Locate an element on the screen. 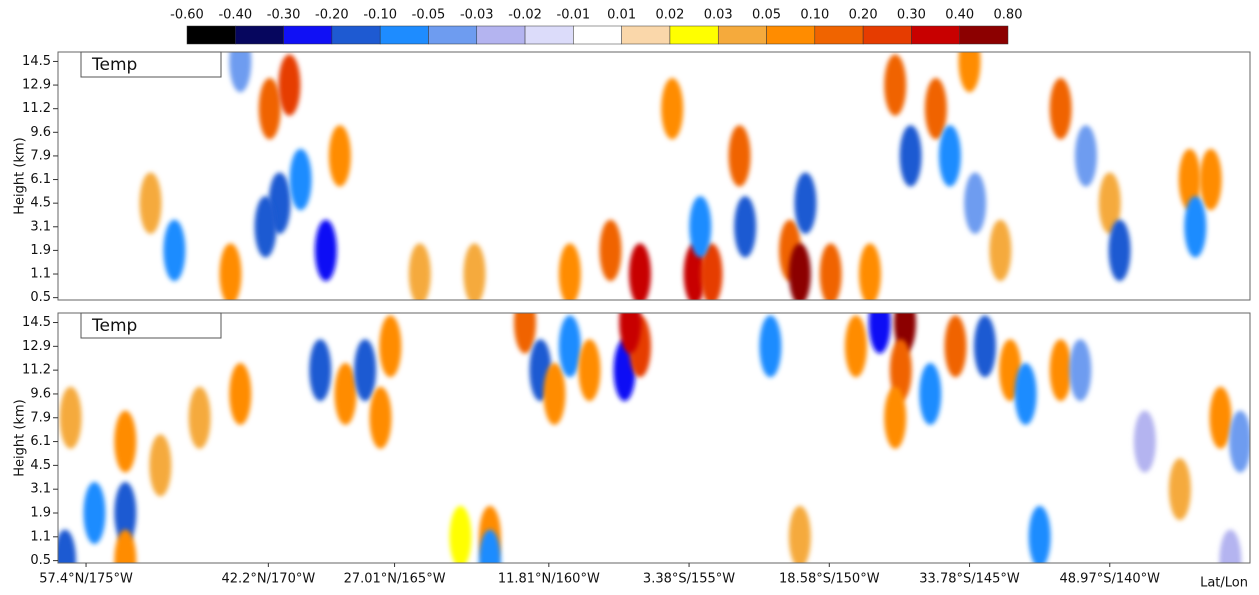 The height and width of the screenshot is (595, 1259). colorbar-label: 0.80 is located at coordinates (1008, 15).